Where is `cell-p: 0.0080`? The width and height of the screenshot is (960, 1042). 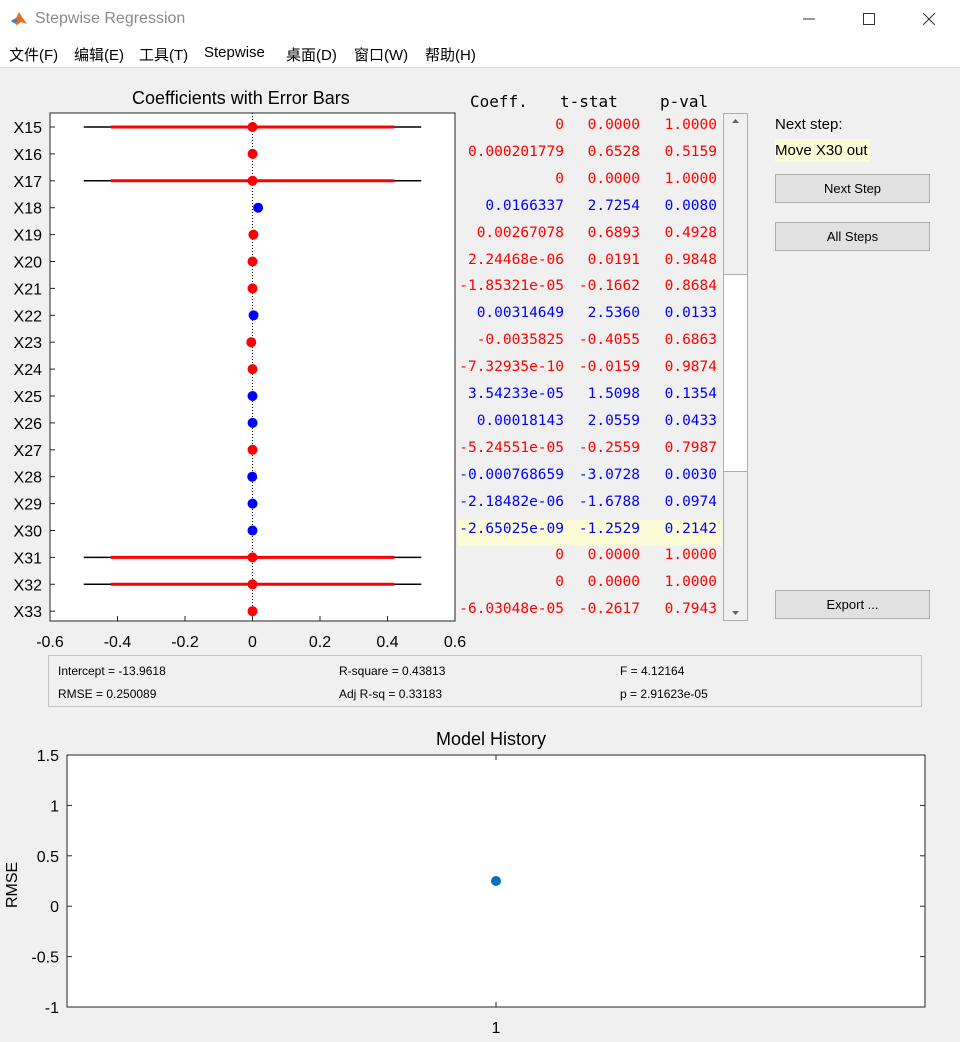 cell-p: 0.0080 is located at coordinates (690, 205).